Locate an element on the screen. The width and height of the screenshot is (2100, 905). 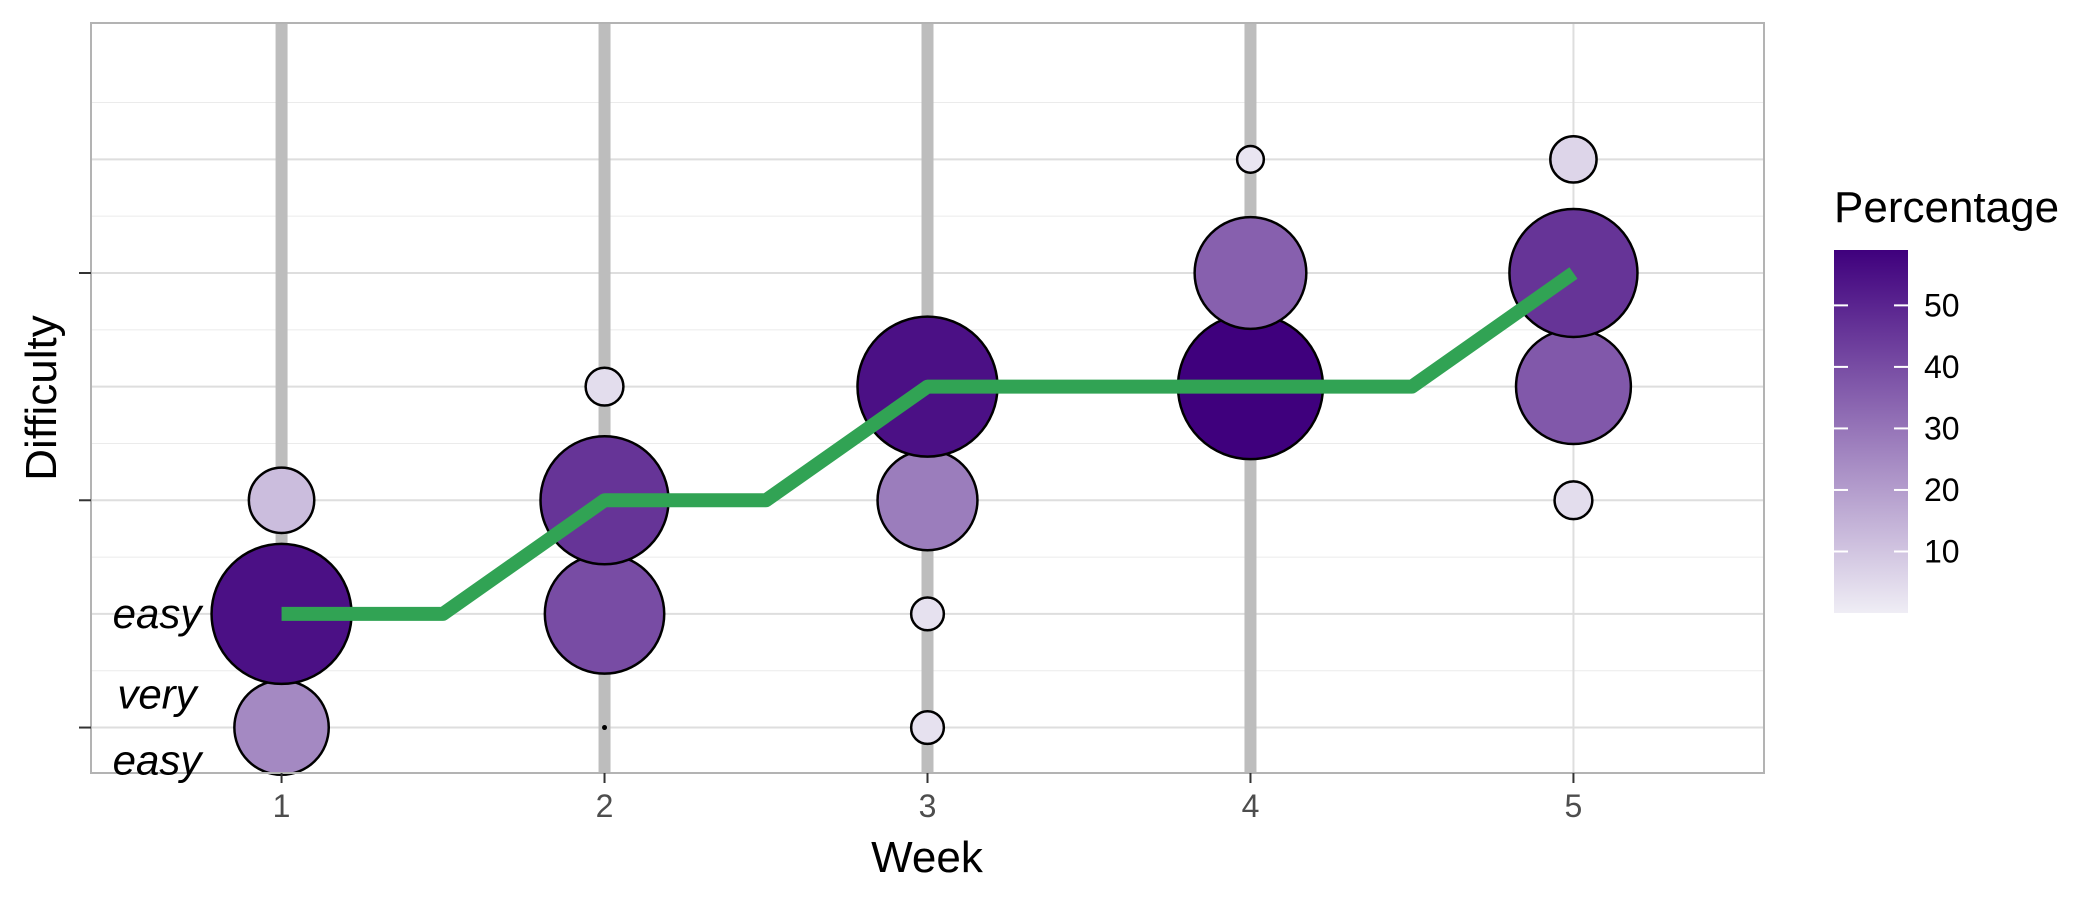
legend-tick-label: 20 is located at coordinates (1942, 490).